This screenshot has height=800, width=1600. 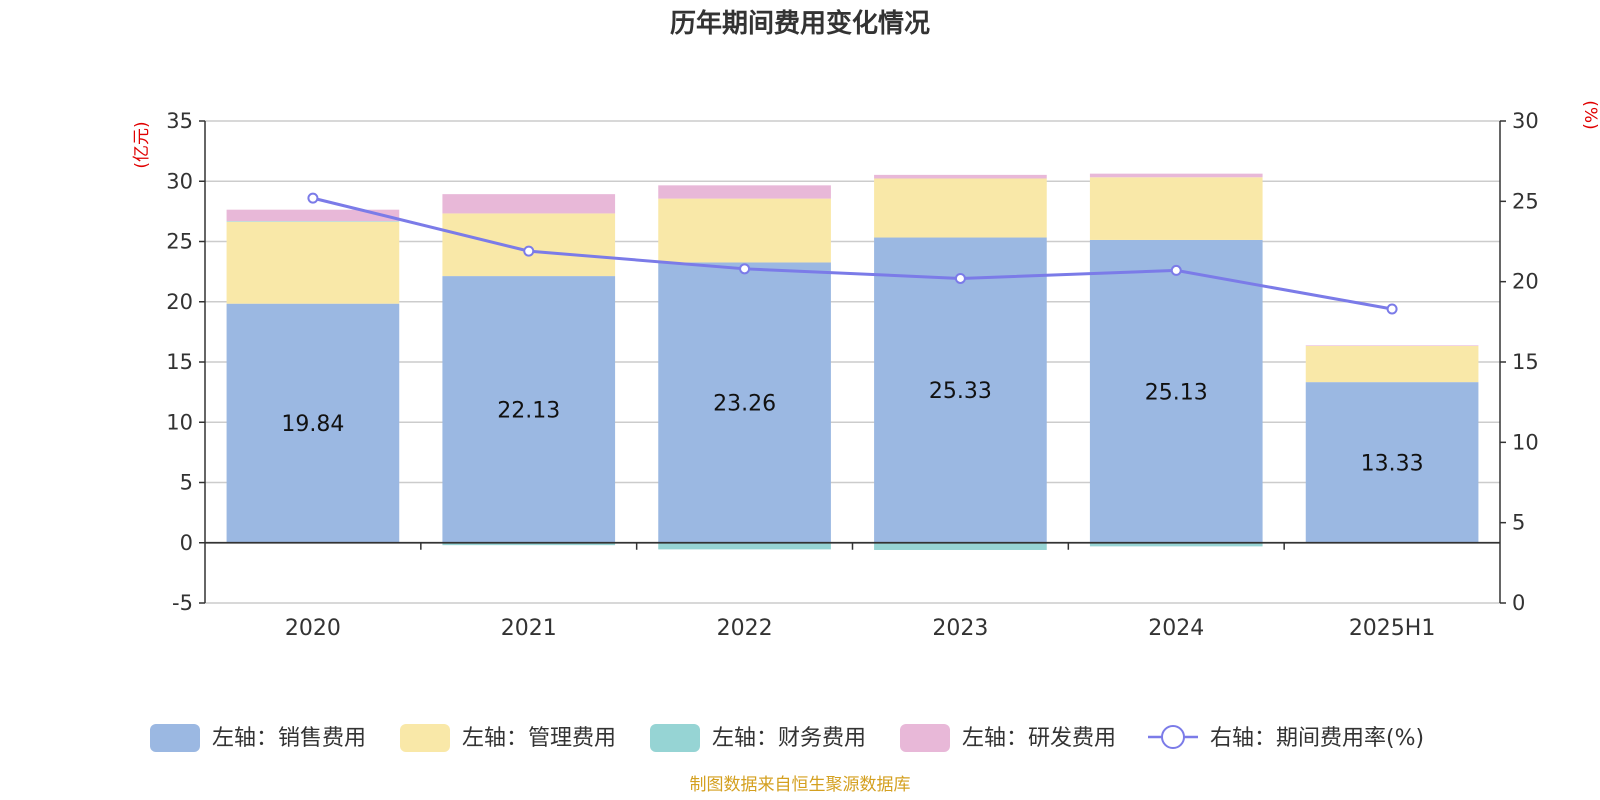 I want to click on category-label: 2023, so click(x=960, y=628).